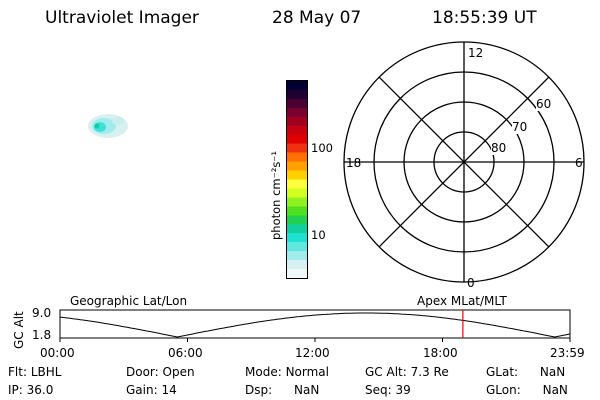 This screenshot has width=600, height=400. What do you see at coordinates (185, 353) in the screenshot?
I see `timeline-xtick-0600: 06:00` at bounding box center [185, 353].